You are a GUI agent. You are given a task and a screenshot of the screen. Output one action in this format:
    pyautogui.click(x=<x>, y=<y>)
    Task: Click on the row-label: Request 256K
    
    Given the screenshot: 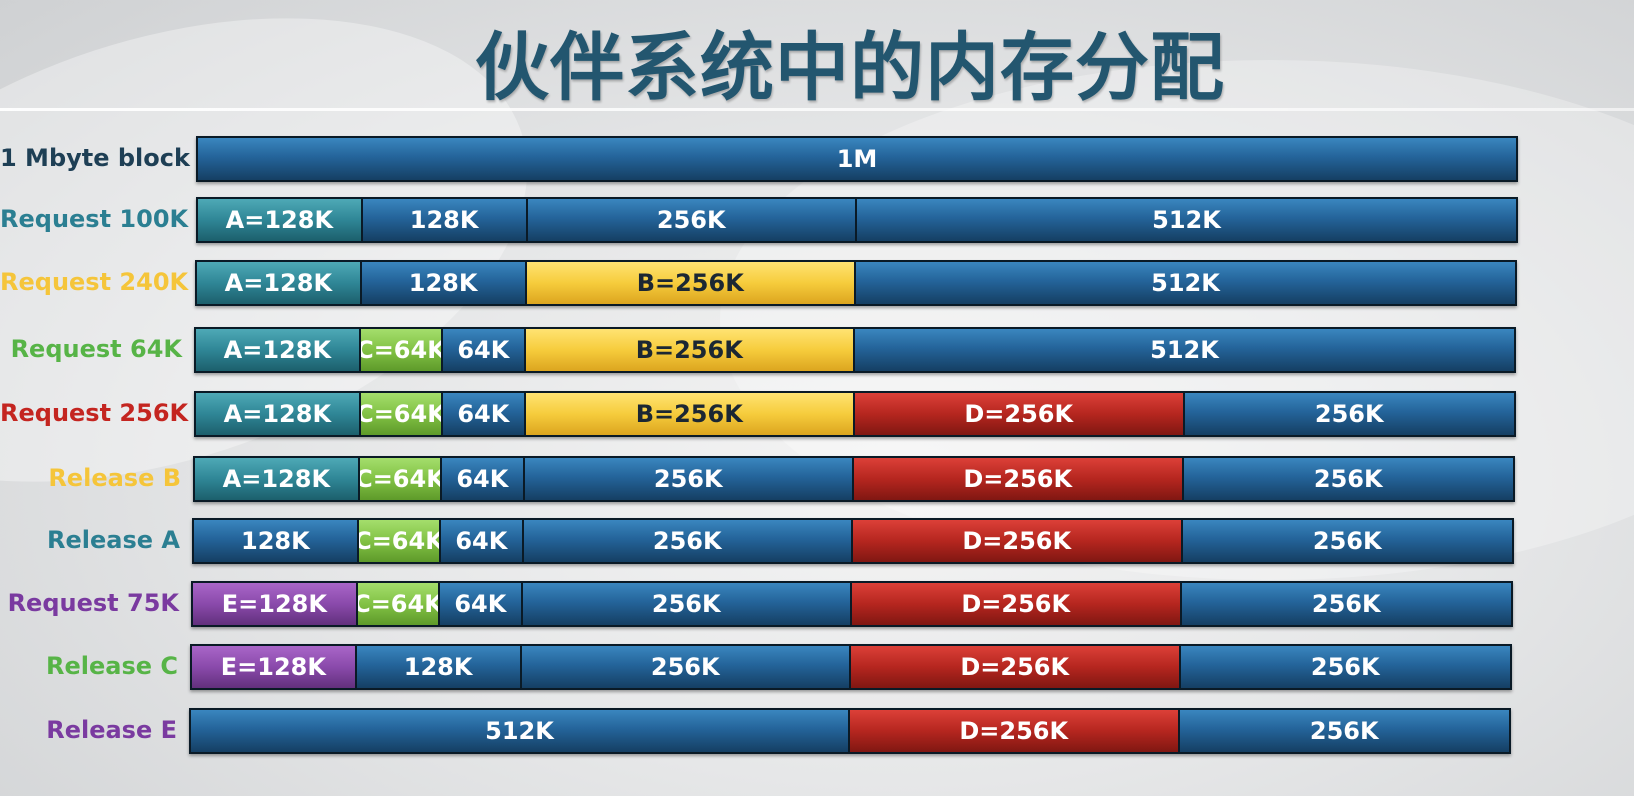 What is the action you would take?
    pyautogui.click(x=94, y=413)
    